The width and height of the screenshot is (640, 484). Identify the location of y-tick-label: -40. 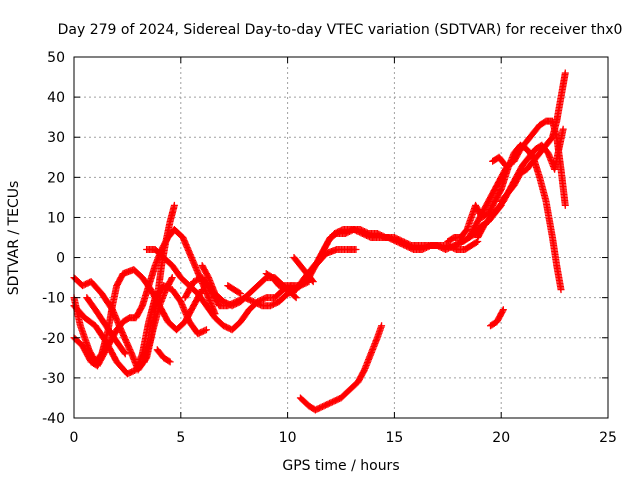
(53, 419).